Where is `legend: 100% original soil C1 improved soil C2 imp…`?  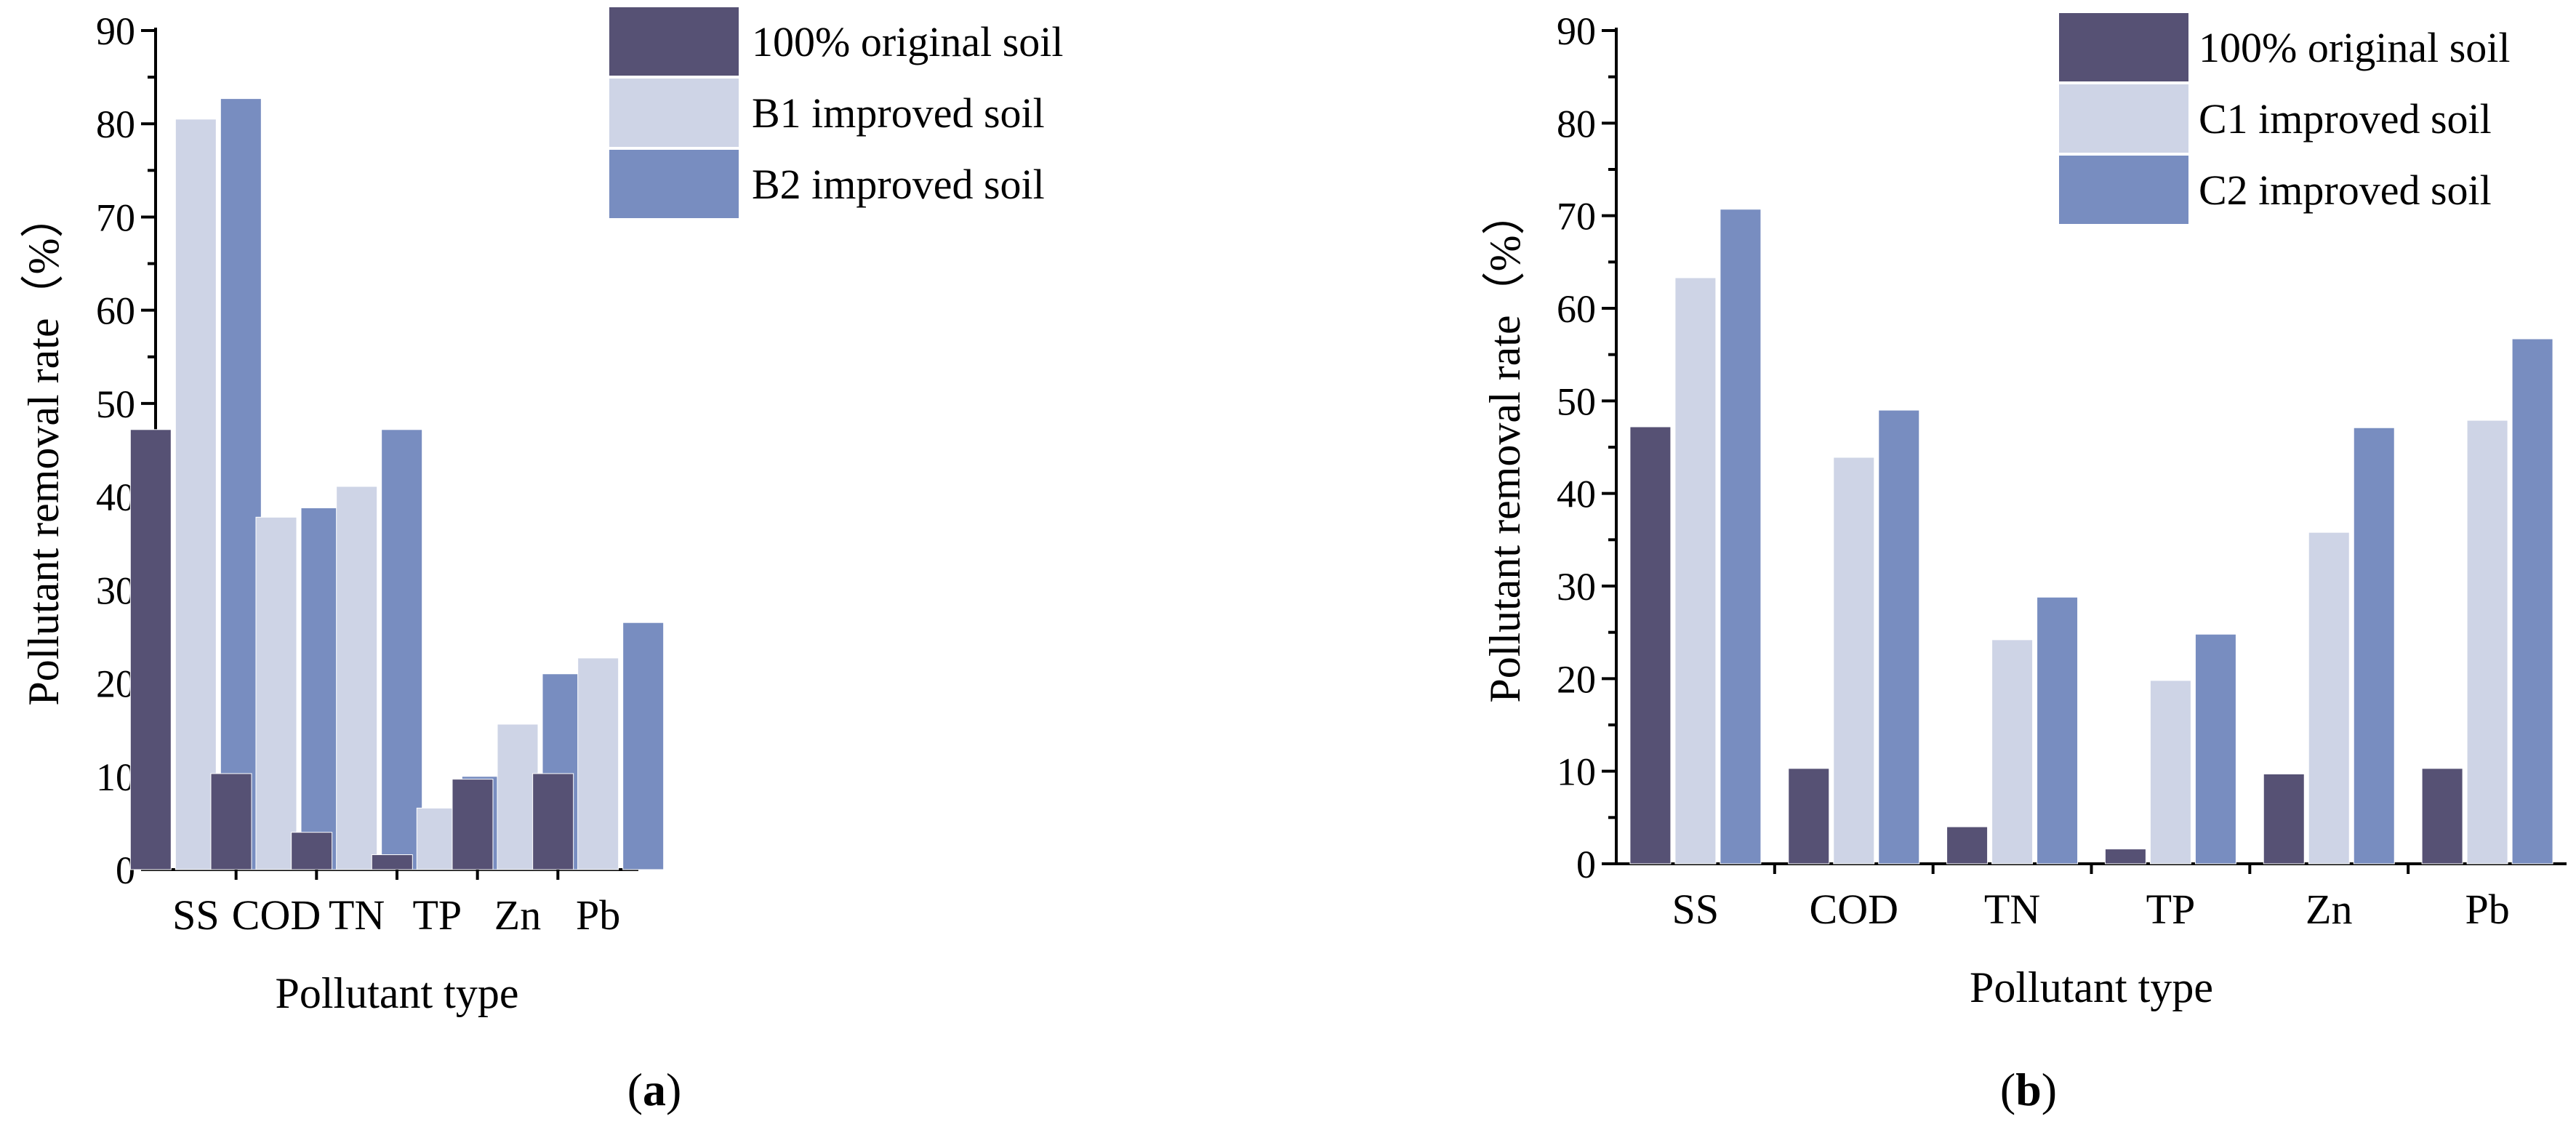
legend: 100% original soil C1 improved soil C2 imp… is located at coordinates (2285, 118).